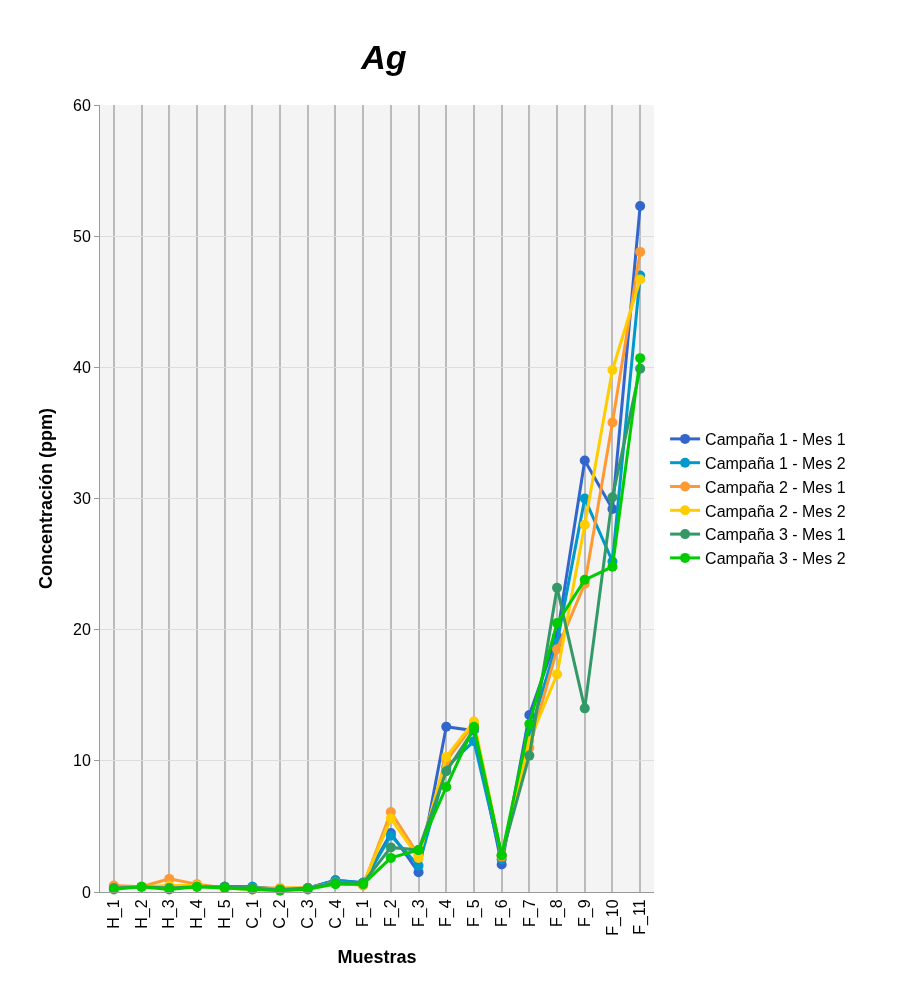 This screenshot has width=914, height=1002. I want to click on y-tick-label: 0, so click(86, 892).